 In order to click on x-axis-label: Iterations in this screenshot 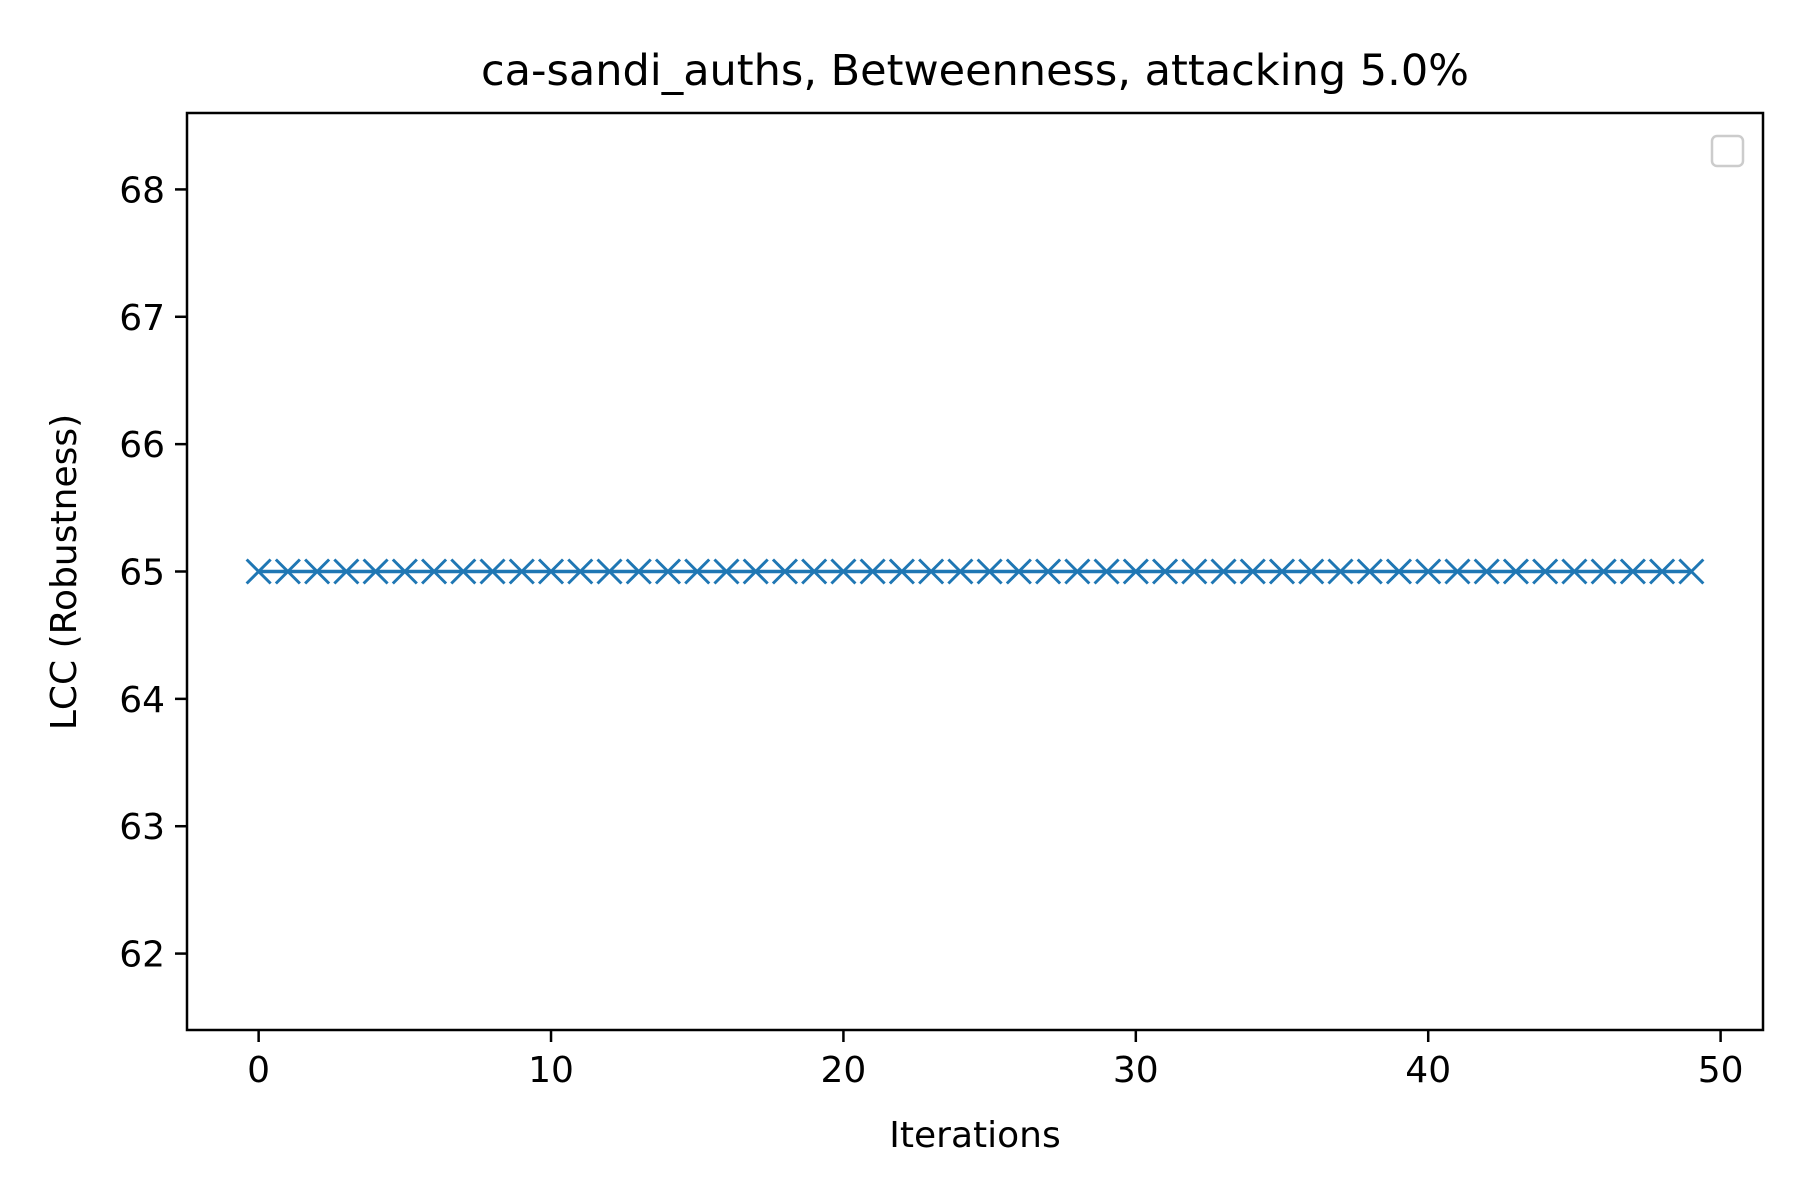, I will do `click(974, 1135)`.